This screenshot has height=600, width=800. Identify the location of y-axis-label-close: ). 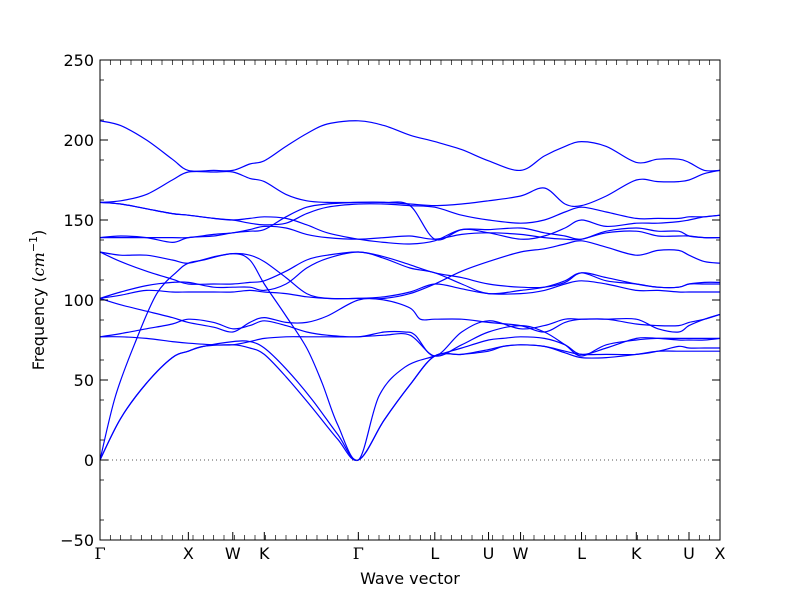
(38, 233).